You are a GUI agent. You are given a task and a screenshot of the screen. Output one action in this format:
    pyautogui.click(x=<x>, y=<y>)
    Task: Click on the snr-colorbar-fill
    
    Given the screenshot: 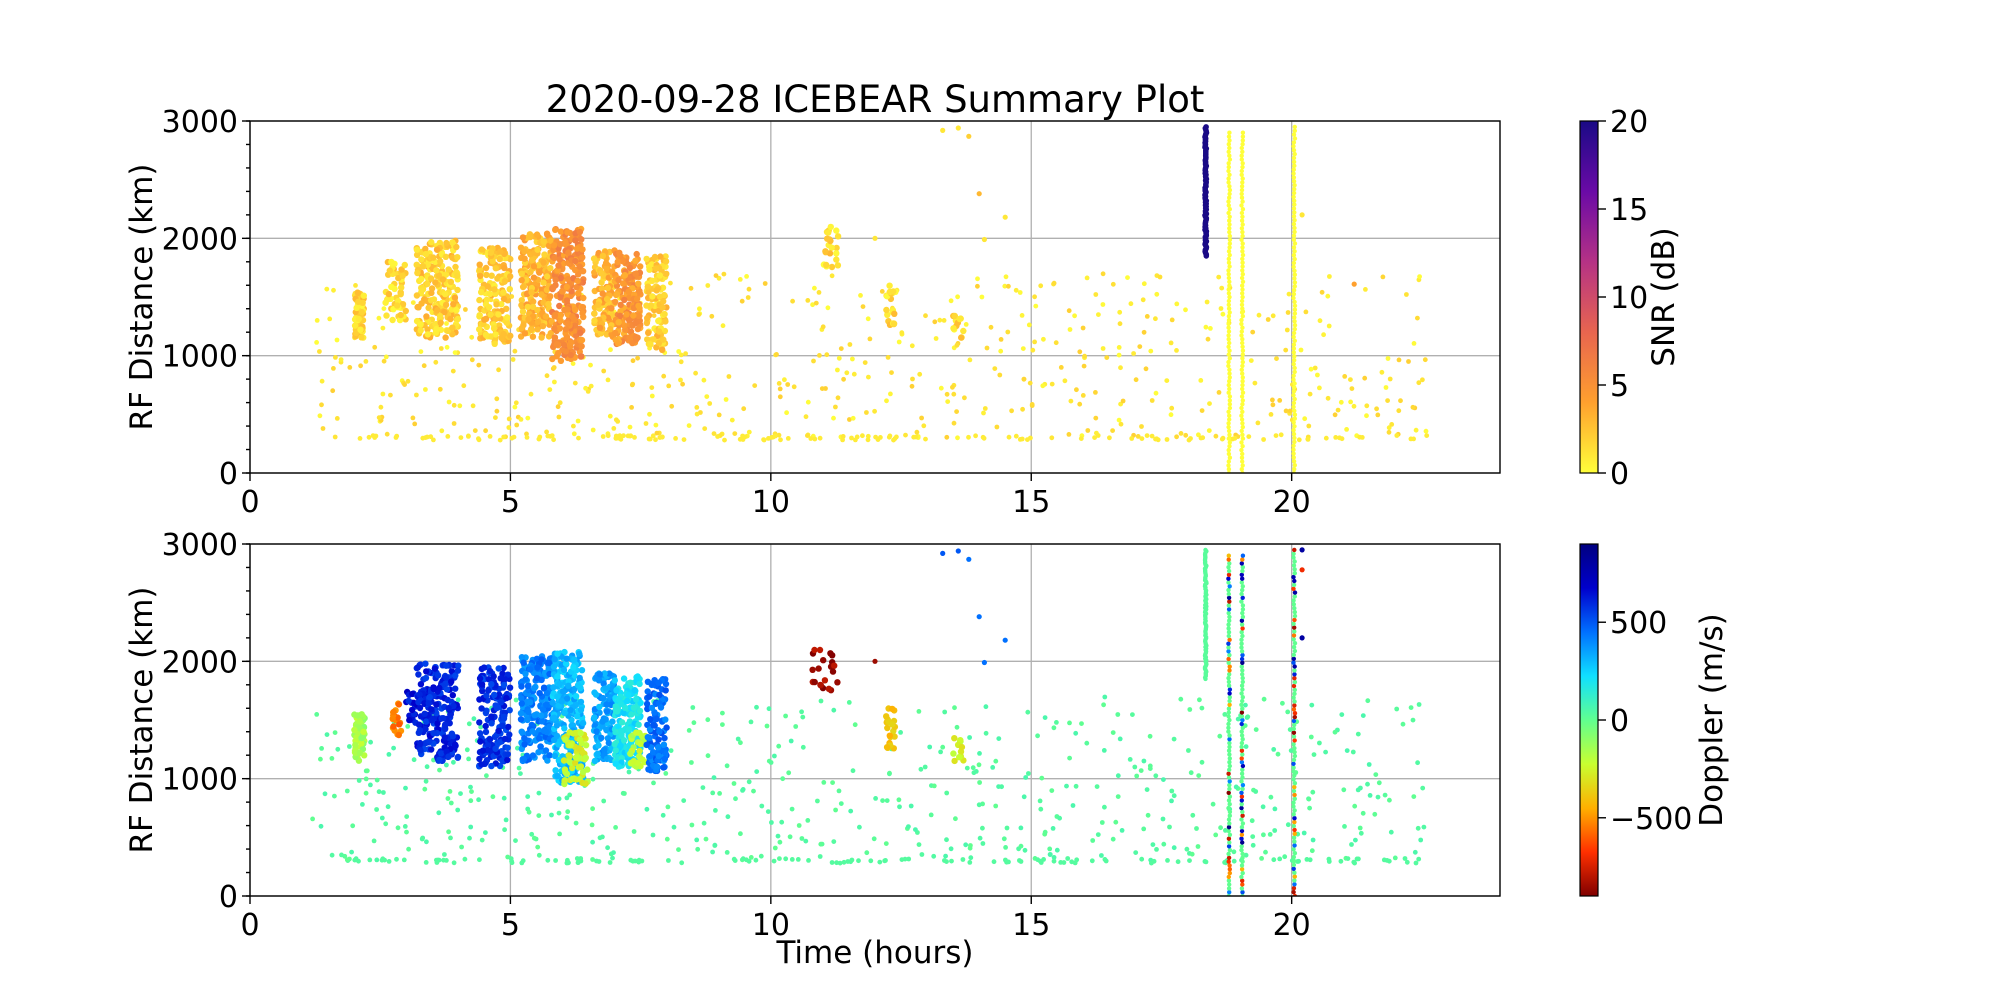 What is the action you would take?
    pyautogui.click(x=1589, y=297)
    